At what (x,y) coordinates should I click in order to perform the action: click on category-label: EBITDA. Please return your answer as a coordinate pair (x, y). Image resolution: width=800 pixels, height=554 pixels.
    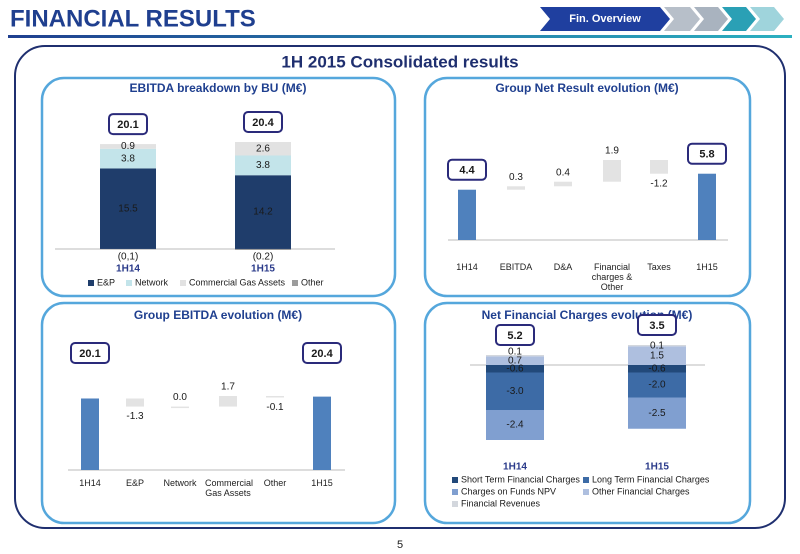
    Looking at the image, I should click on (516, 267).